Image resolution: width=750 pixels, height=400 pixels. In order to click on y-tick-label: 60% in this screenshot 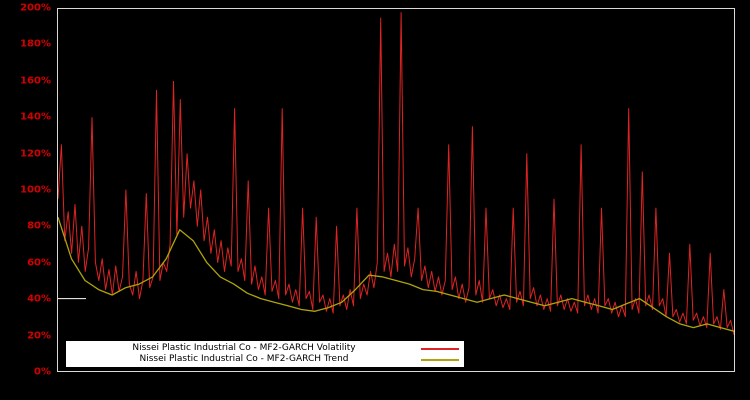, I will do `click(39, 263)`.